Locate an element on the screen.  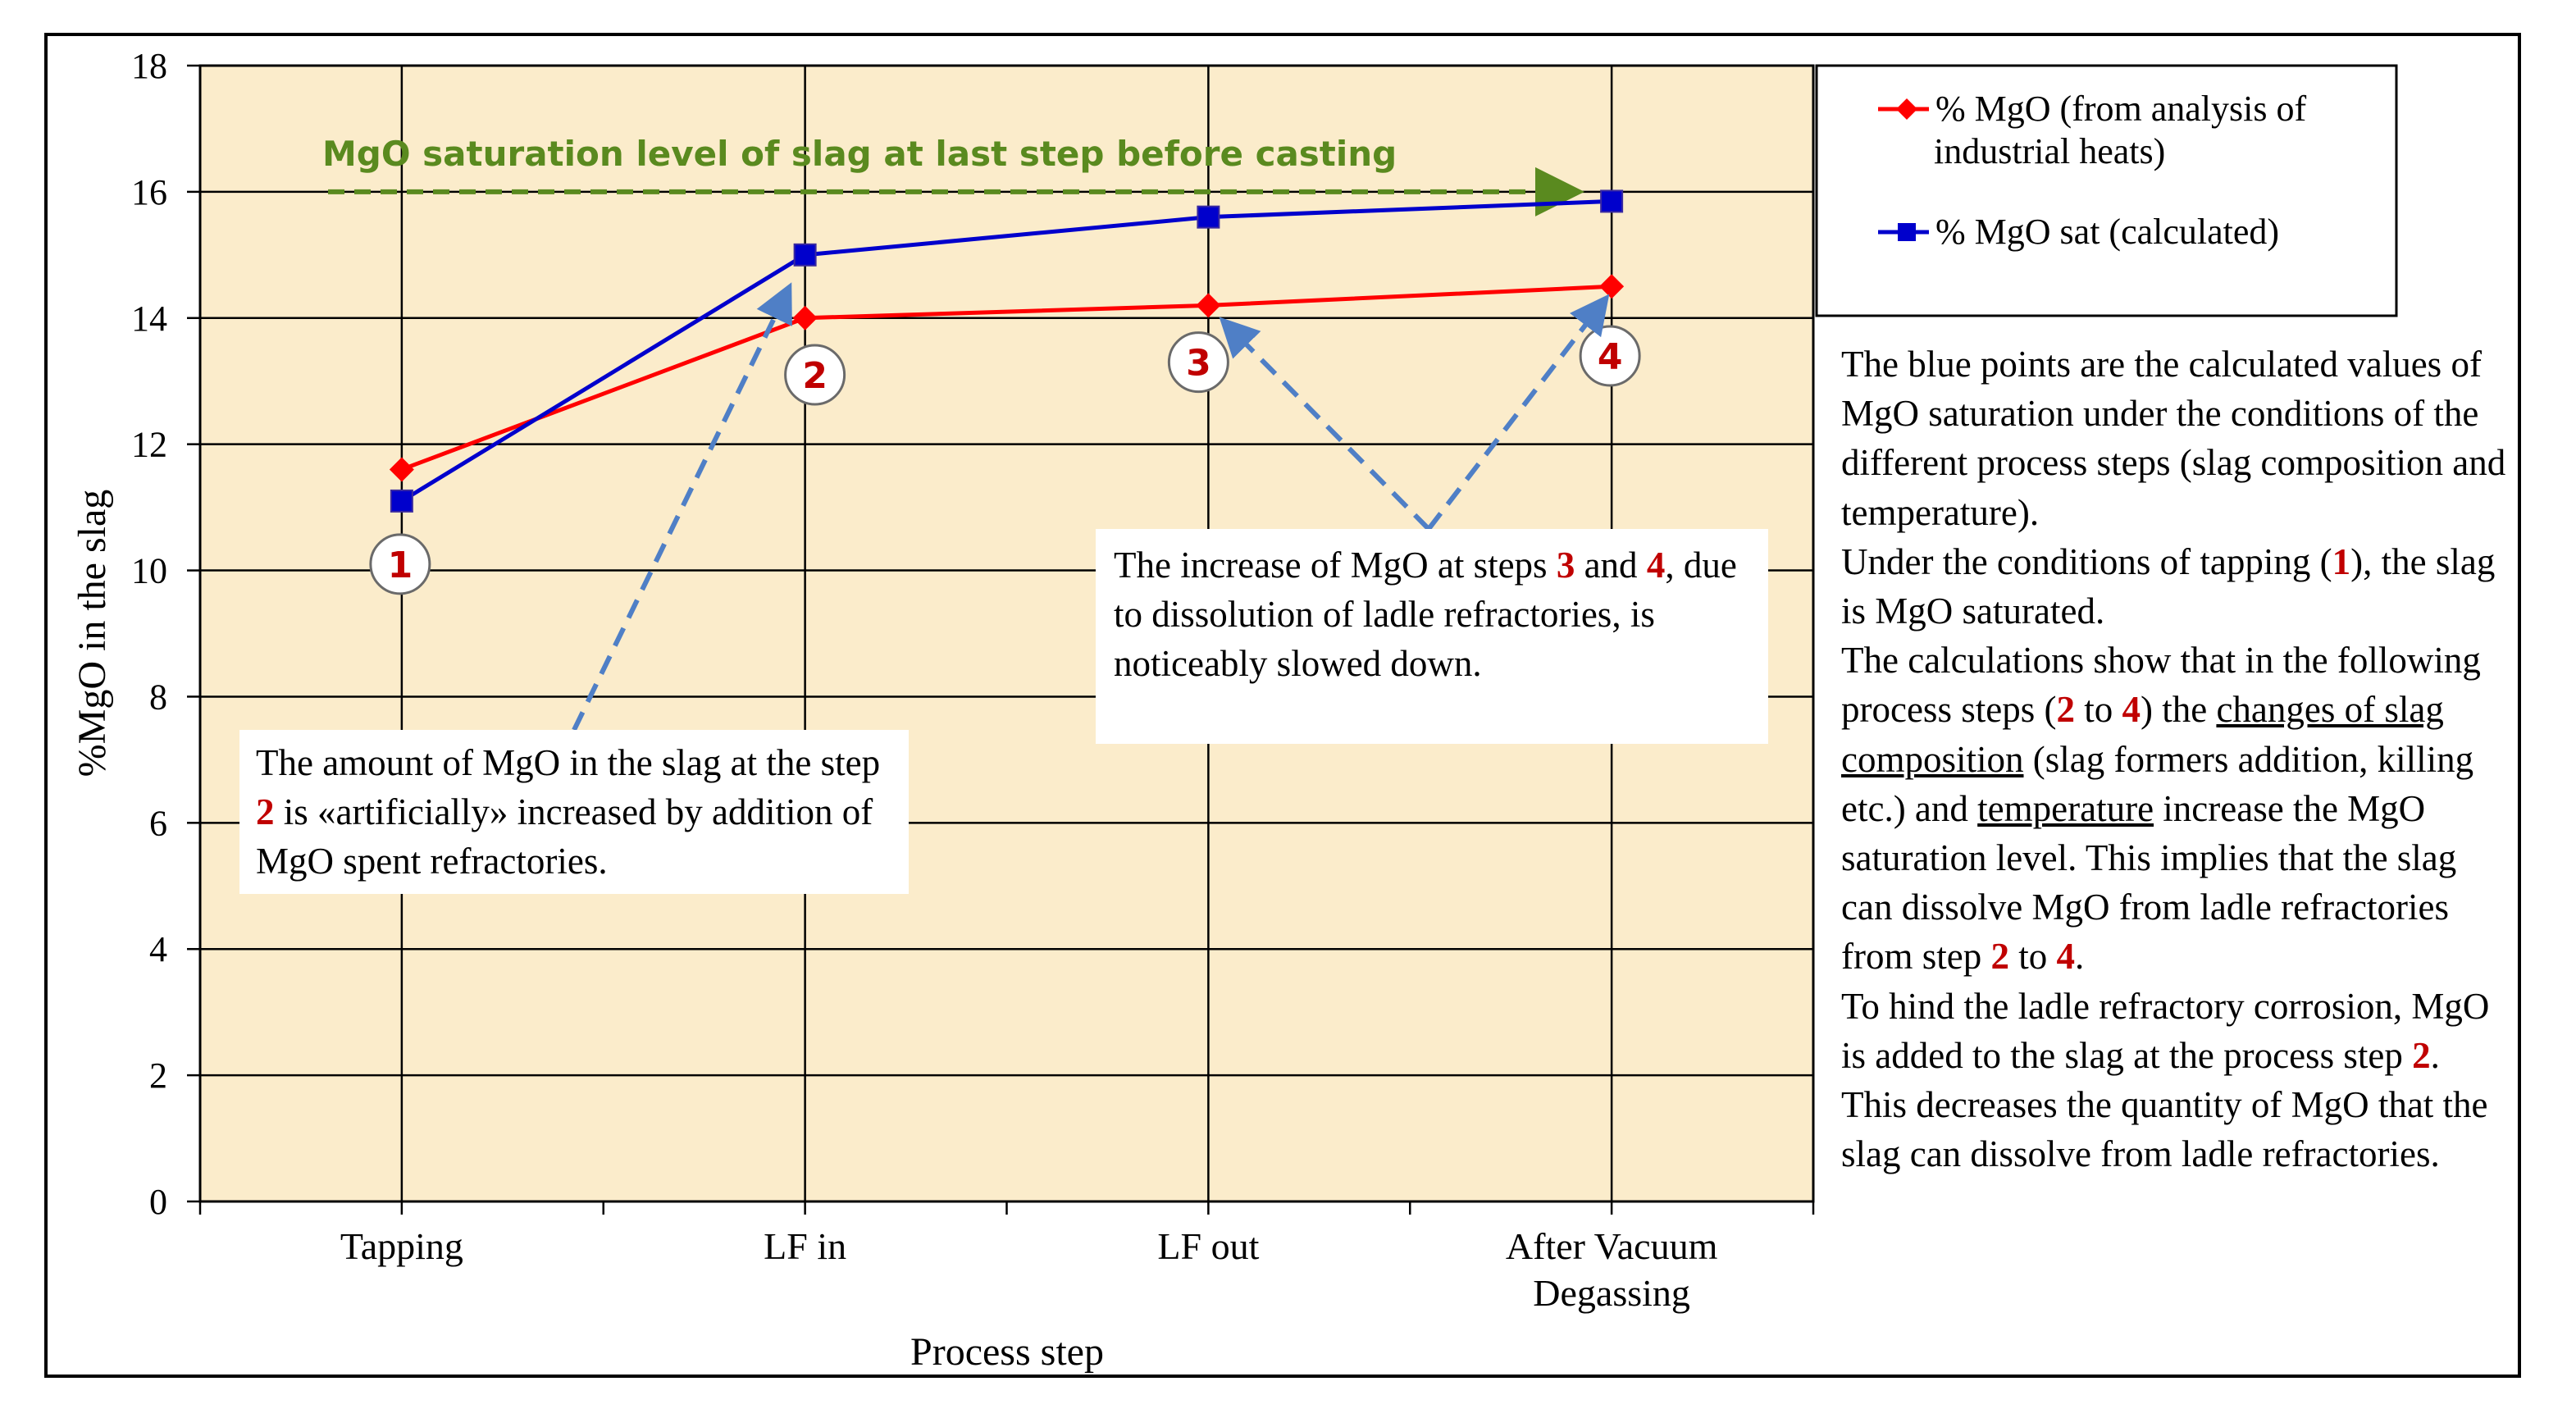
y-axis-title: %MgO in the slag is located at coordinates (92, 633).